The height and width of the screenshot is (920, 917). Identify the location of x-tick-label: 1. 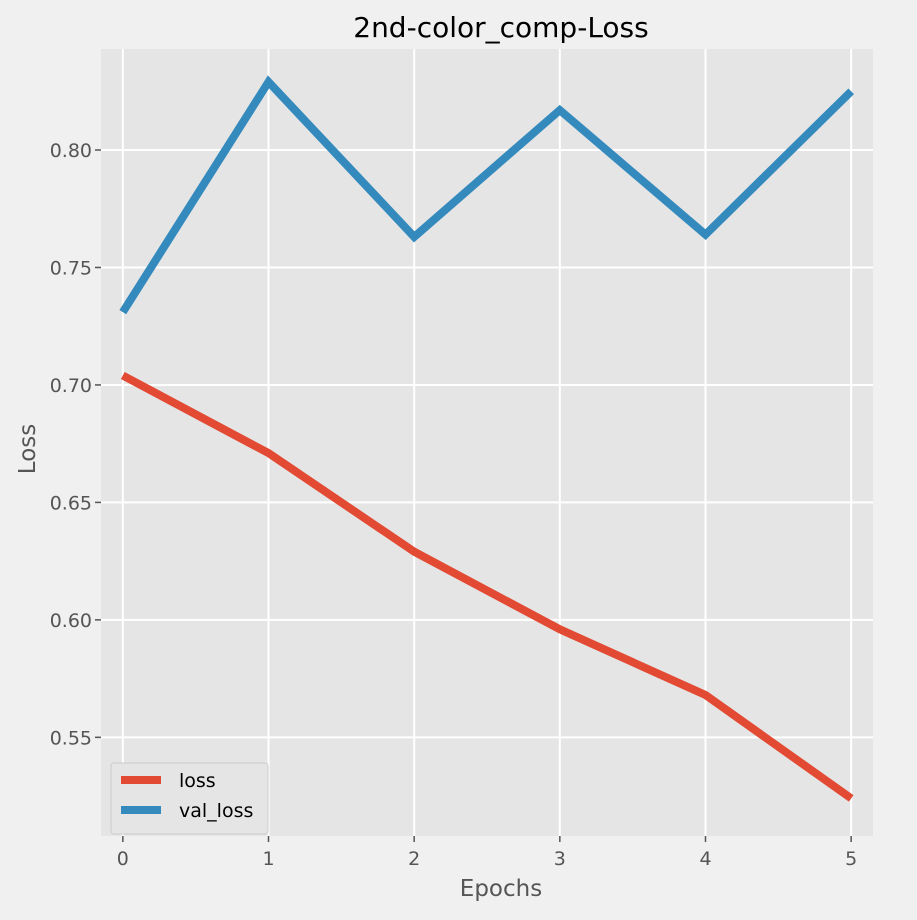
(268, 859).